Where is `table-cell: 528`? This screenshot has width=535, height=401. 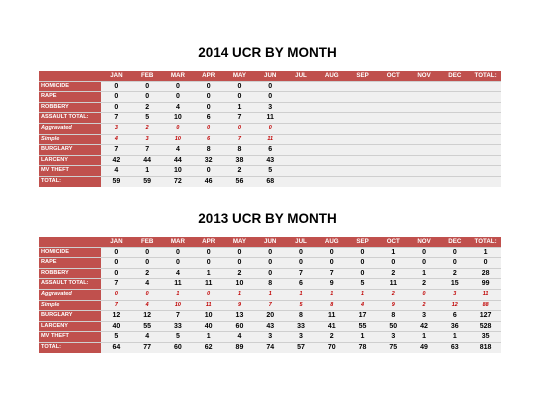 table-cell: 528 is located at coordinates (485, 327).